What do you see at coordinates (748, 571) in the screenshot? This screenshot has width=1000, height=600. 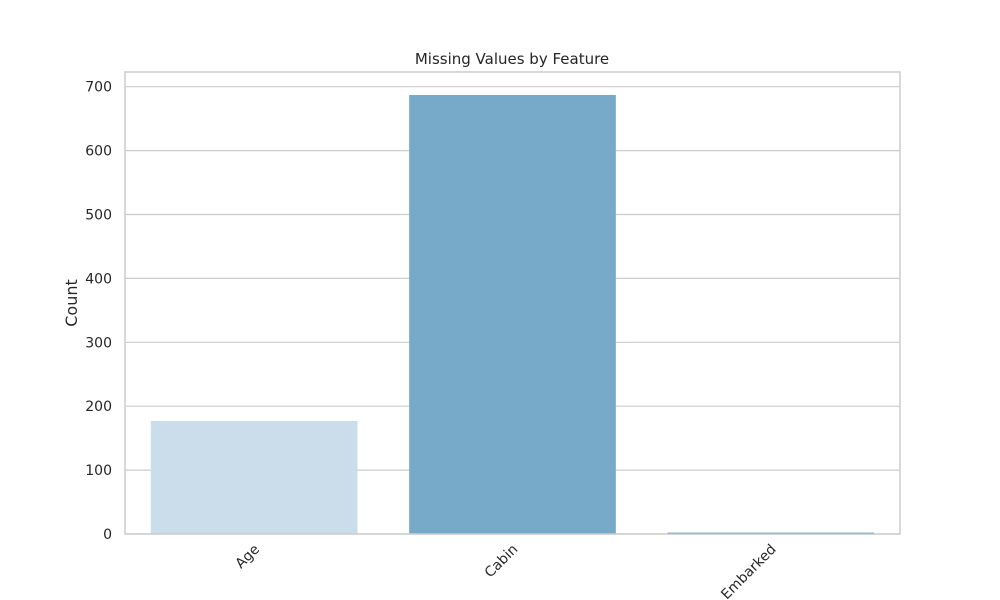 I see `x-tick-label-embarked: Embarked` at bounding box center [748, 571].